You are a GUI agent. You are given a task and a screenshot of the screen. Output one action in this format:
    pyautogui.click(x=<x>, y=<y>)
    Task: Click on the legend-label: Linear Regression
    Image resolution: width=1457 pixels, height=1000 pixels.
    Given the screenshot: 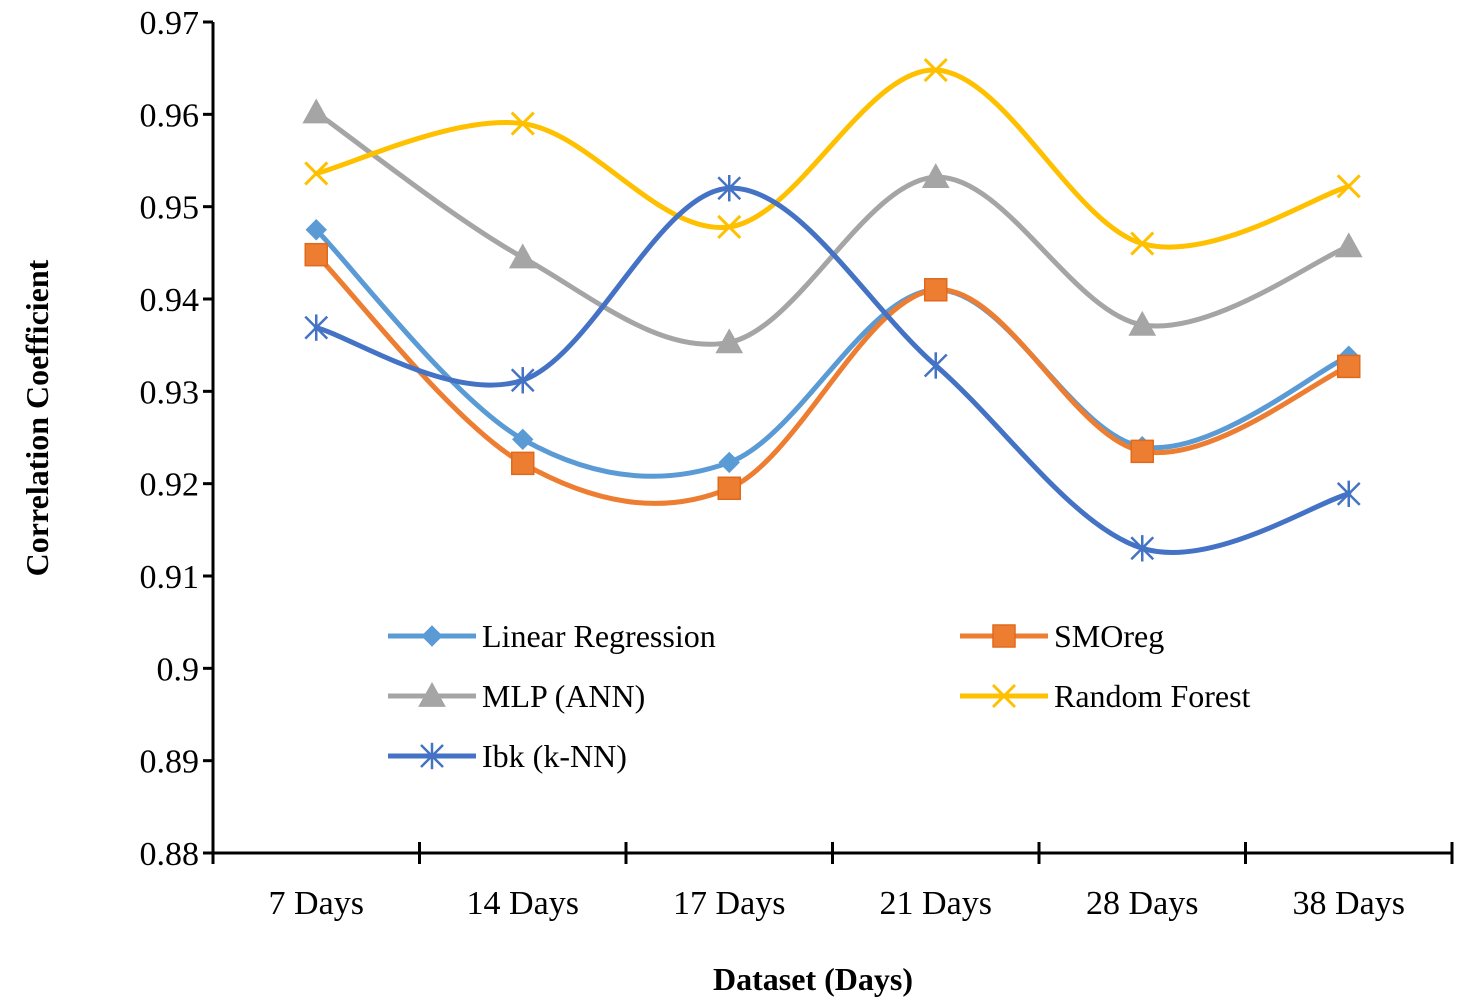 What is the action you would take?
    pyautogui.click(x=599, y=636)
    